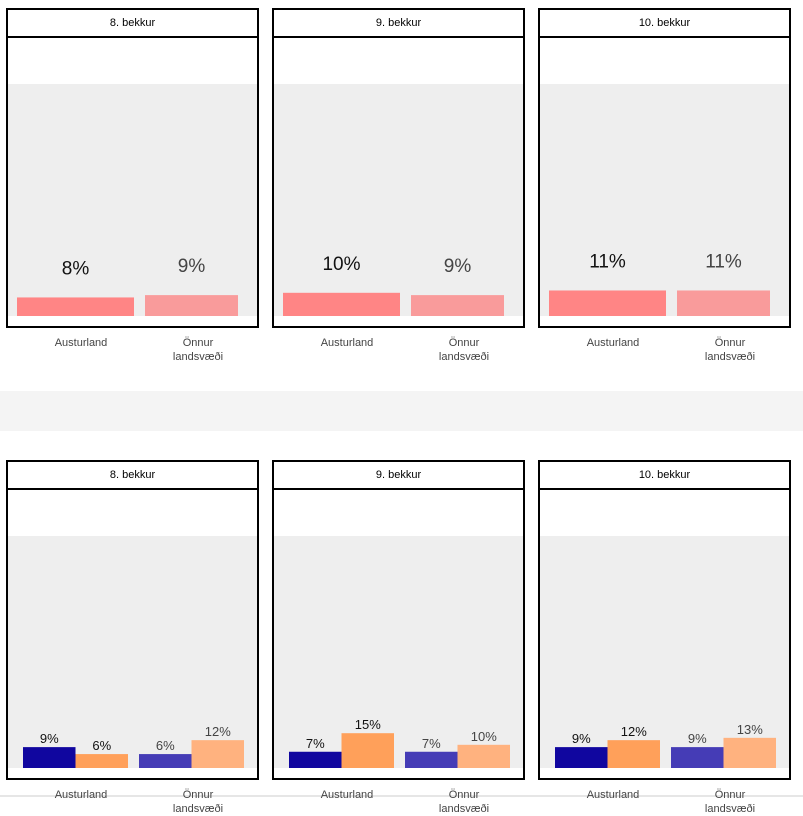 The height and width of the screenshot is (816, 803). What do you see at coordinates (750, 729) in the screenshot?
I see `bar-value-label: 13%` at bounding box center [750, 729].